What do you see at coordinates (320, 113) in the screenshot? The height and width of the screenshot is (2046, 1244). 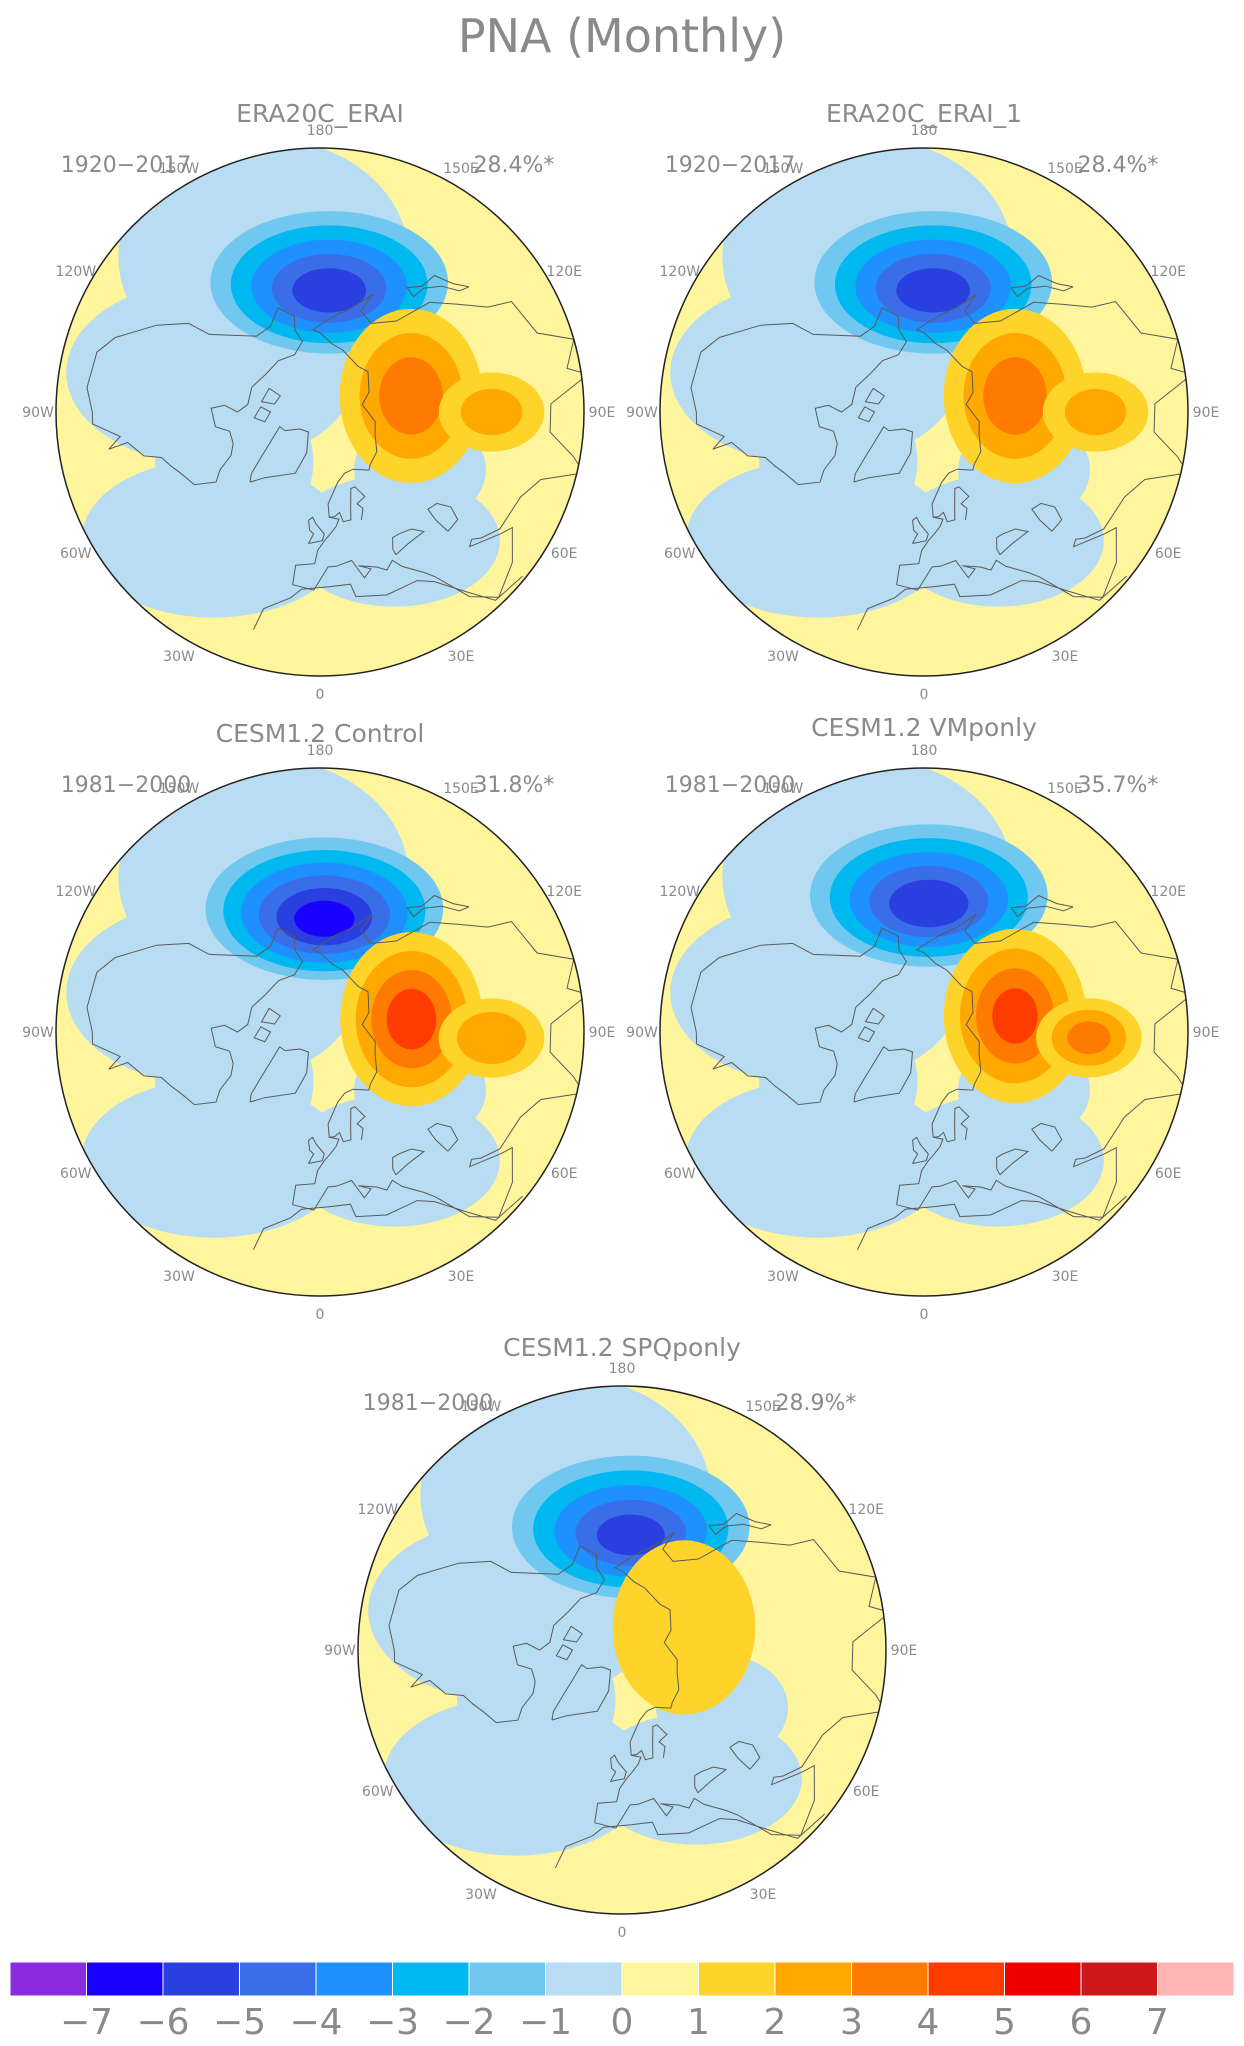 I see `panel-title: ERA20C_ERAI` at bounding box center [320, 113].